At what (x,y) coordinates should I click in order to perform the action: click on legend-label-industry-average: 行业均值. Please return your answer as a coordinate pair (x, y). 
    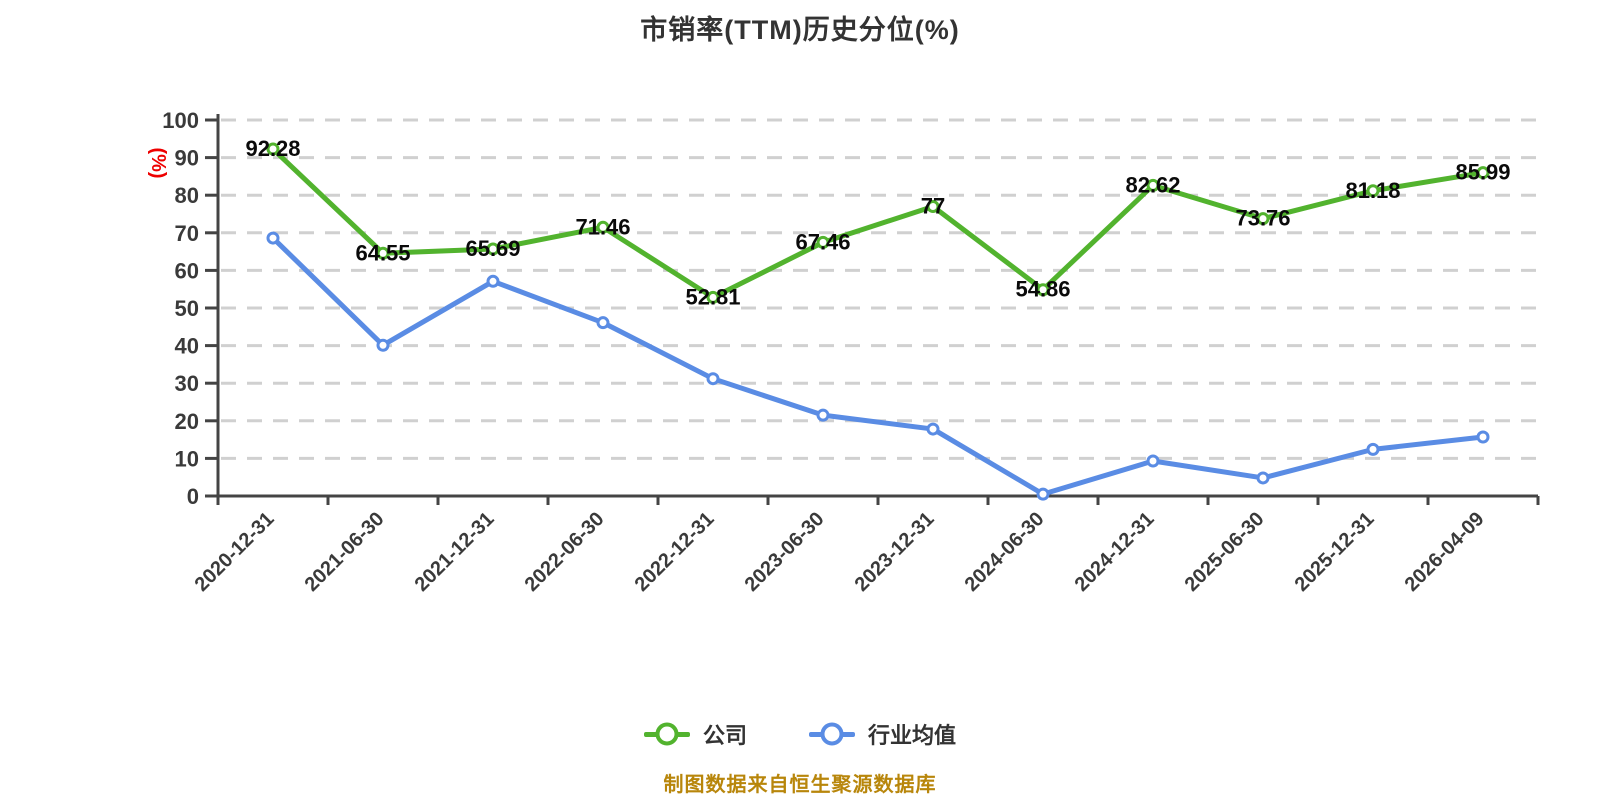
    Looking at the image, I should click on (912, 735).